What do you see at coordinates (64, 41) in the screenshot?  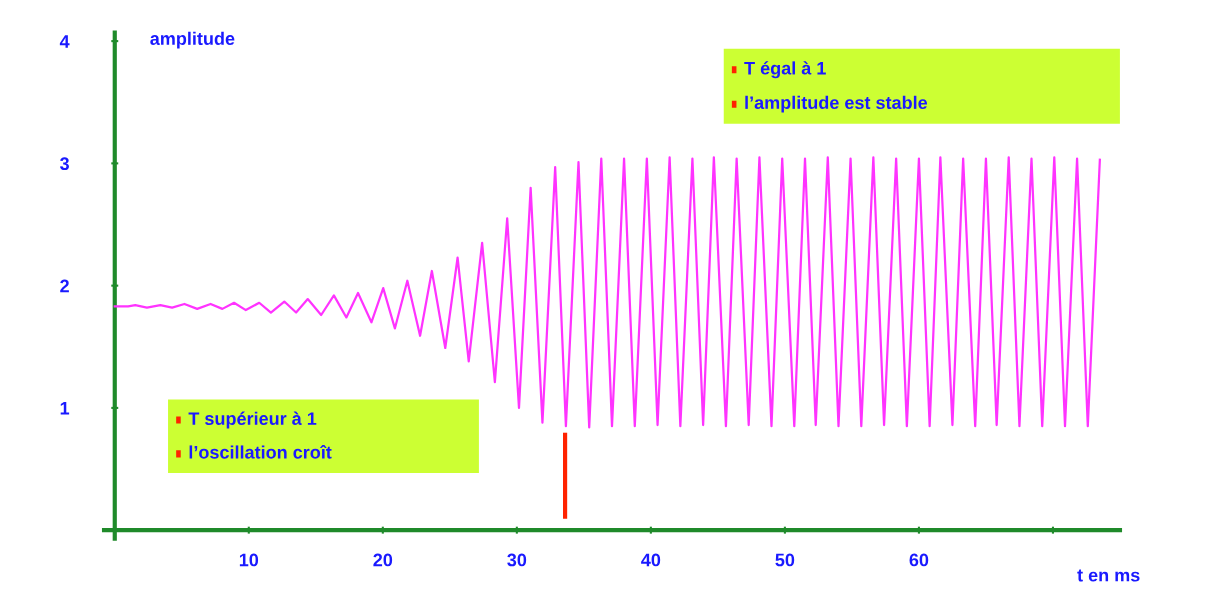 I see `y-tick-label: 4` at bounding box center [64, 41].